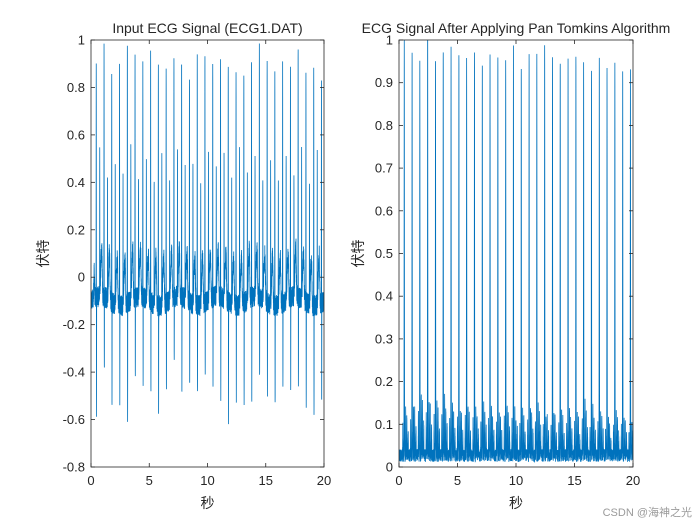 This screenshot has height=525, width=700. I want to click on chart-title: Input ECG Signal (ECG1.DAT), so click(207, 28).